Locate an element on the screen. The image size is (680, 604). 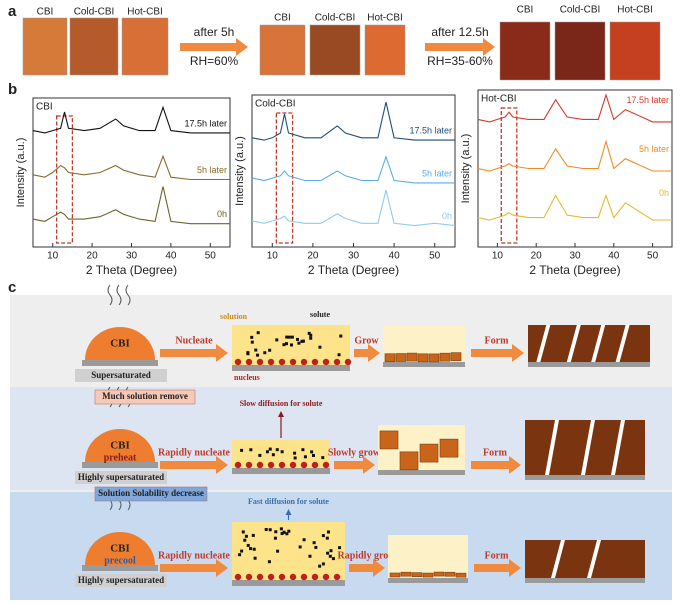
annotation: Slow diffusion for solute is located at coordinates (281, 403).